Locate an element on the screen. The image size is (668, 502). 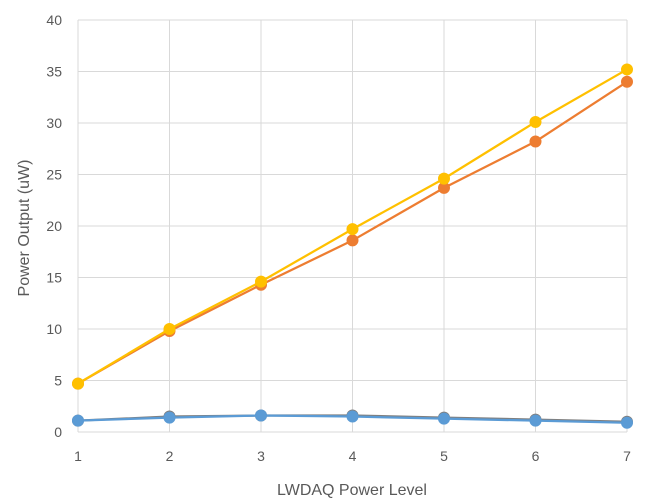
y-tick-label: 15 is located at coordinates (54, 278).